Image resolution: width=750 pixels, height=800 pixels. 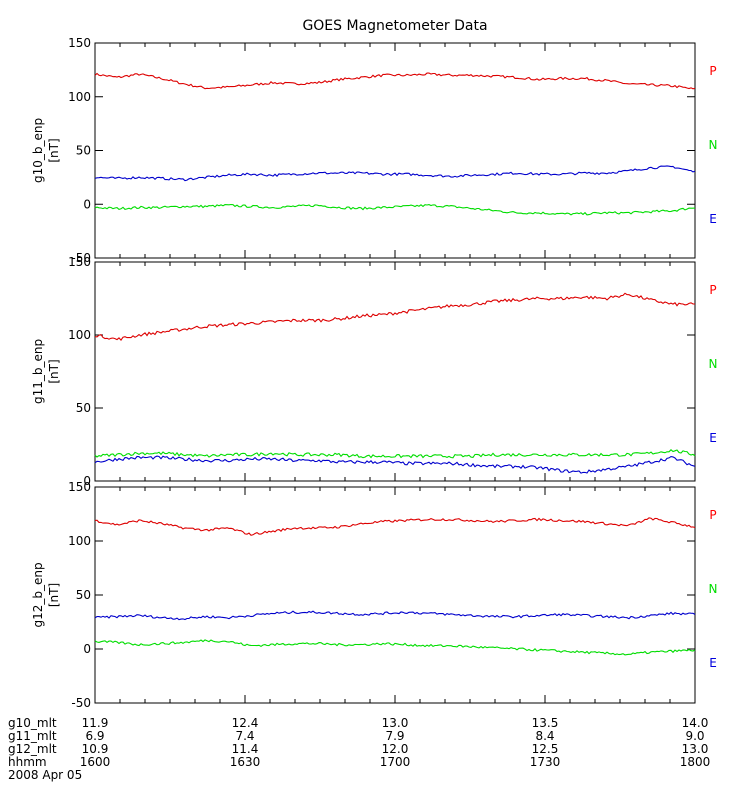 I want to click on bottom-axis-value: 1700, so click(x=395, y=762).